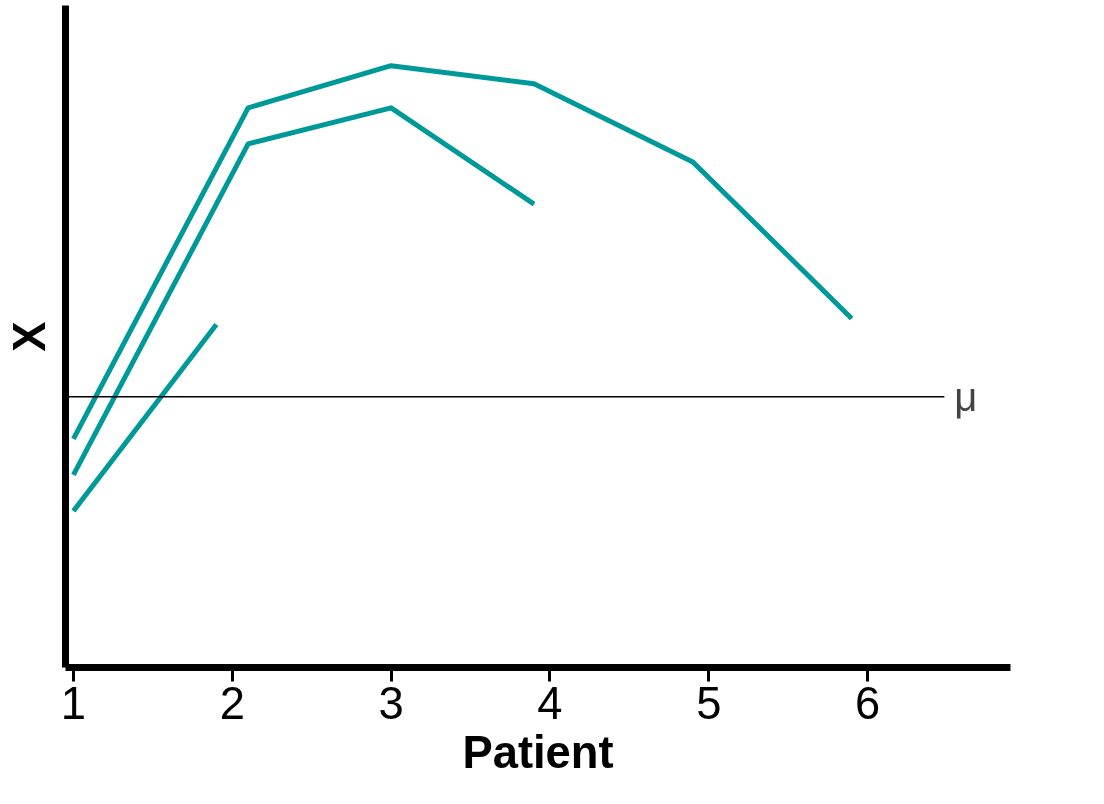 The width and height of the screenshot is (1104, 804). Describe the element at coordinates (966, 396) in the screenshot. I see `ref-line-label: μ` at that location.